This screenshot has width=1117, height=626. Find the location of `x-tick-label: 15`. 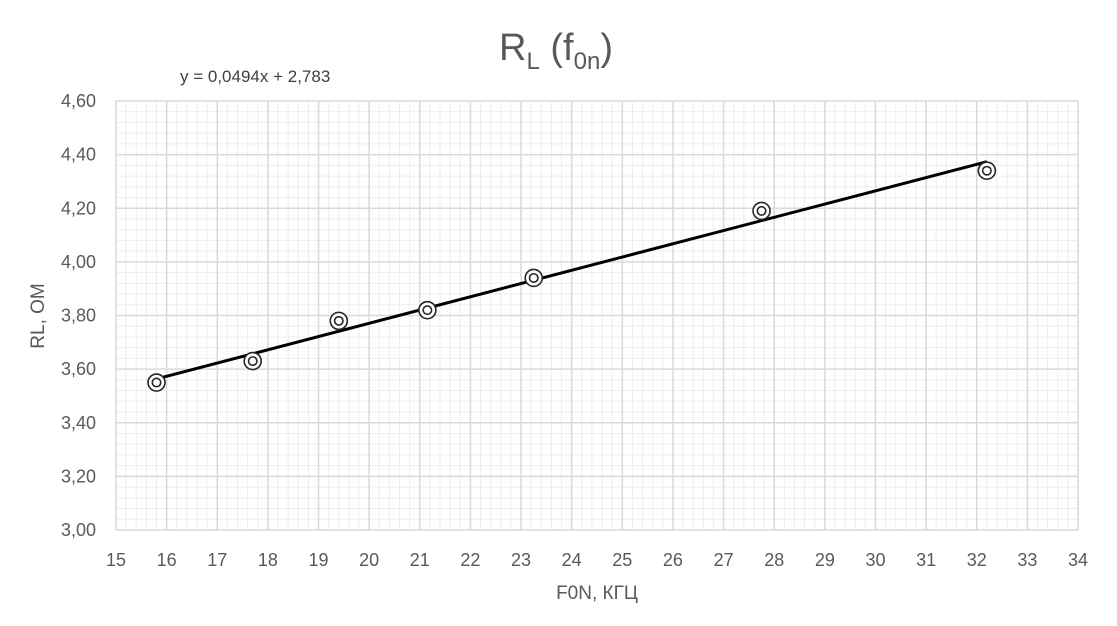

x-tick-label: 15 is located at coordinates (116, 560).